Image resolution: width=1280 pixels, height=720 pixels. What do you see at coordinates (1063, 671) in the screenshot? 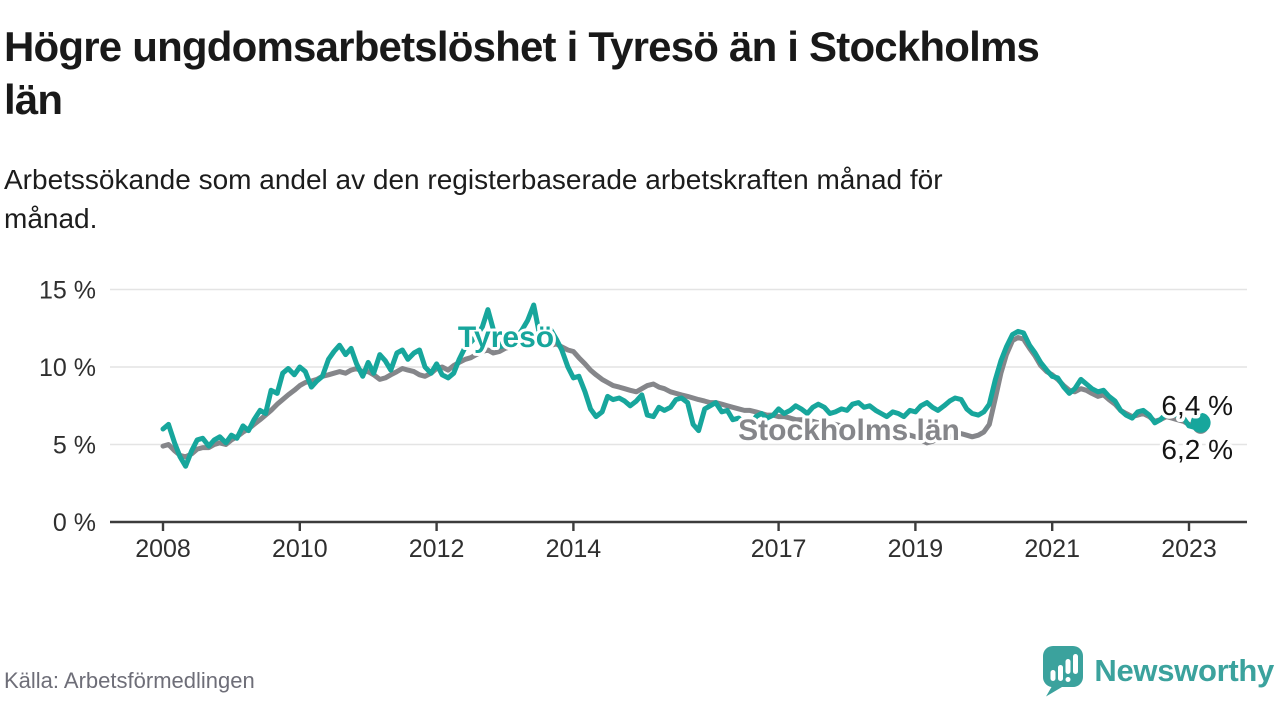
I see `newsworthy-speech-bubble-icon` at bounding box center [1063, 671].